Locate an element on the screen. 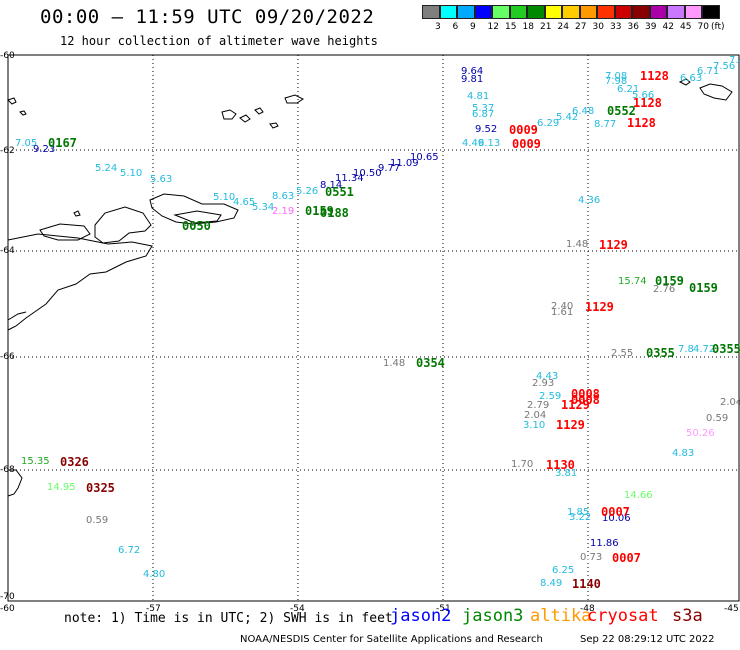 This screenshot has height=650, width=740. wave-height-value: 1.85 is located at coordinates (578, 512).